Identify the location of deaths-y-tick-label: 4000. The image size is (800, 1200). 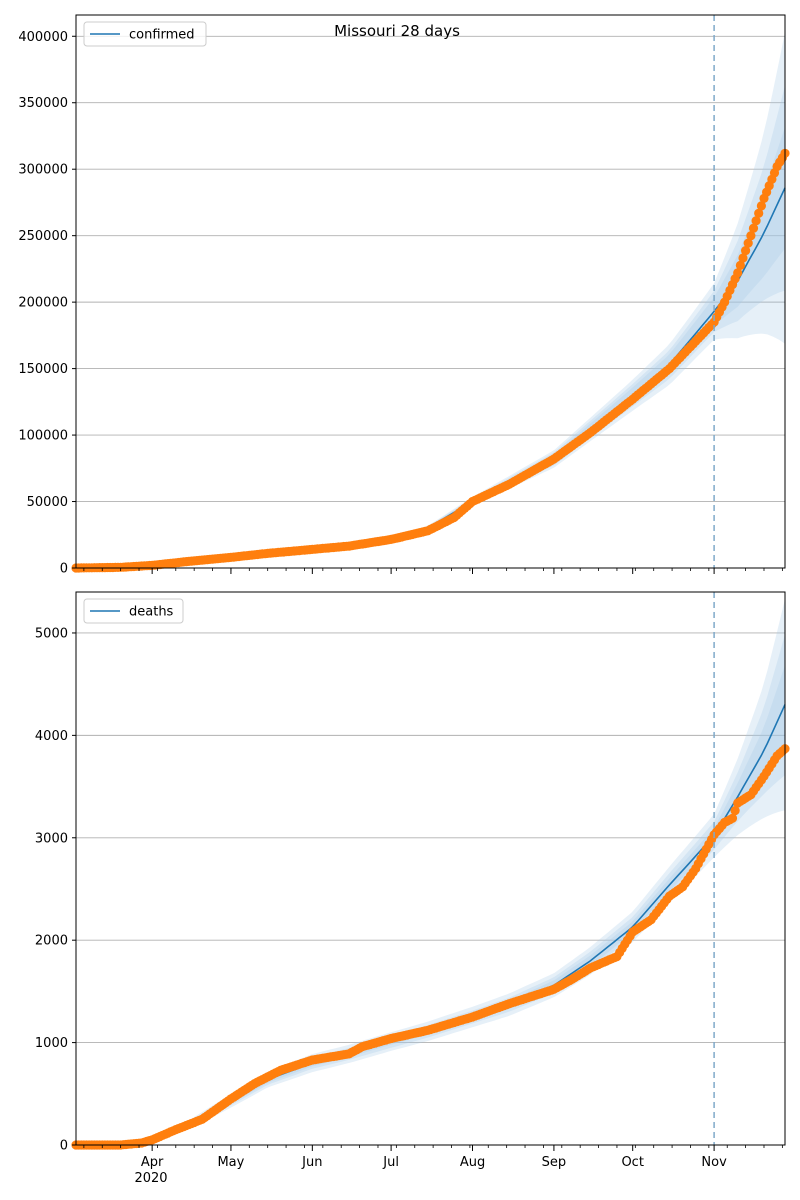
(51, 736).